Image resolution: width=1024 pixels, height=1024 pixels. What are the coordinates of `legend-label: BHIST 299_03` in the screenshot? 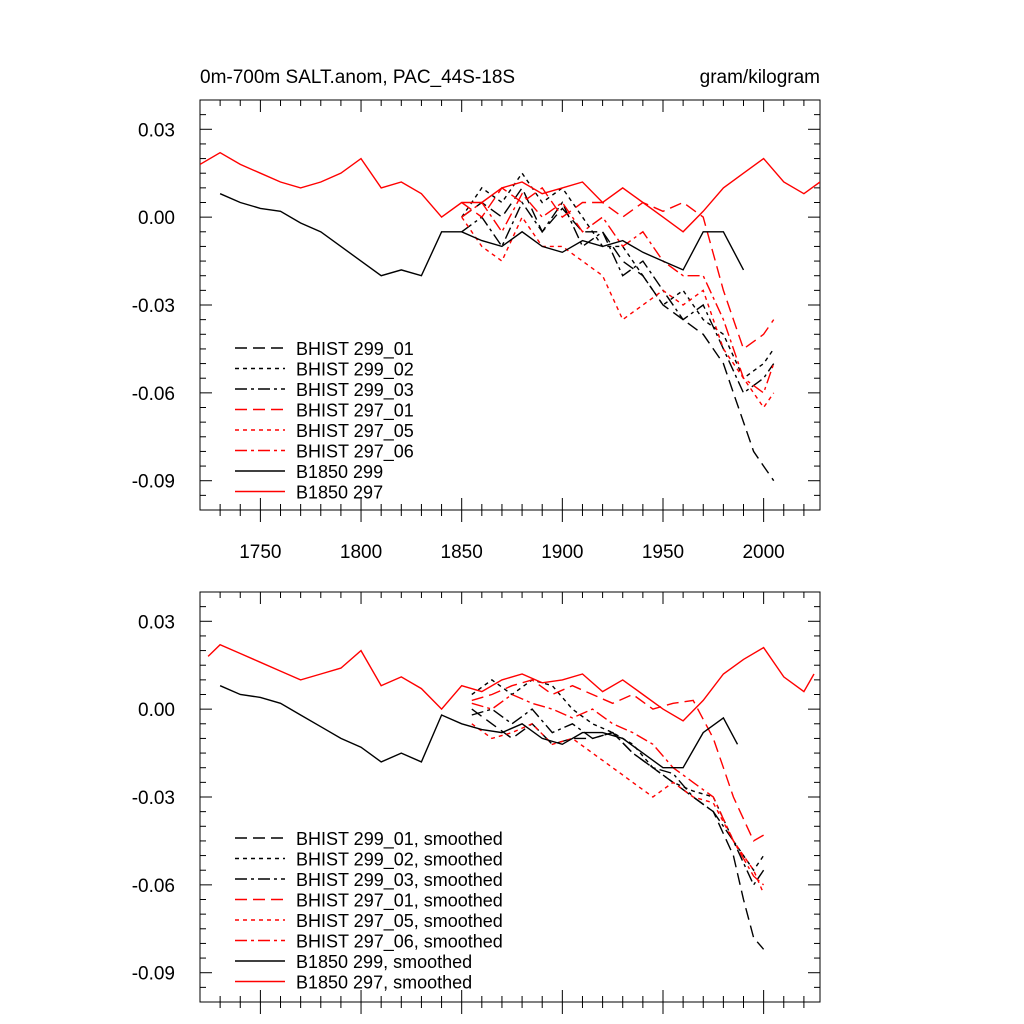 It's located at (355, 390).